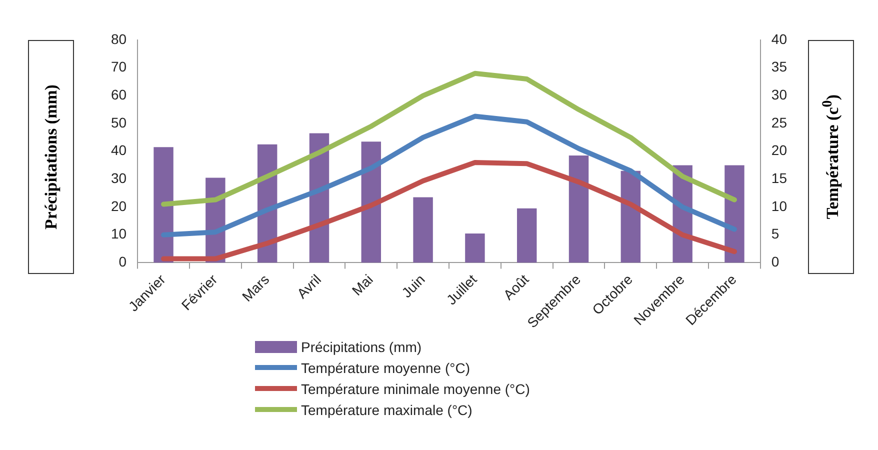  Describe the element at coordinates (122, 262) in the screenshot. I see `y-tick-label: 0` at that location.